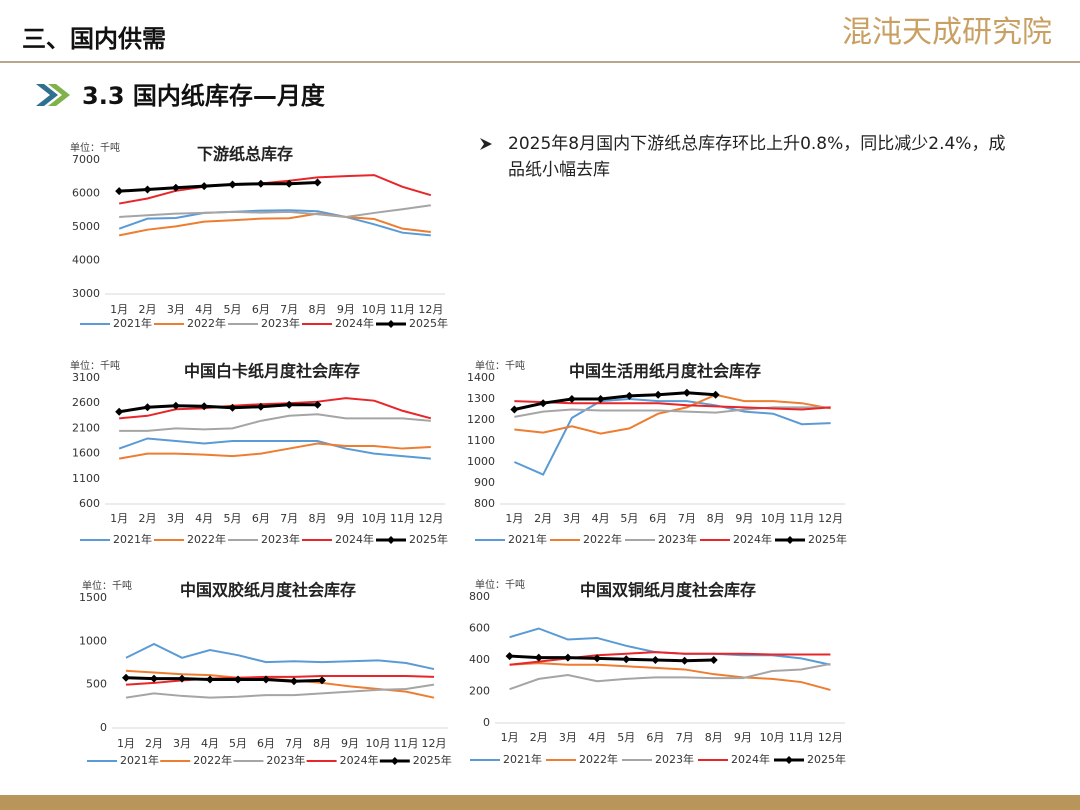 The width and height of the screenshot is (1080, 810). What do you see at coordinates (96, 684) in the screenshot?
I see `y-tick-label: 500` at bounding box center [96, 684].